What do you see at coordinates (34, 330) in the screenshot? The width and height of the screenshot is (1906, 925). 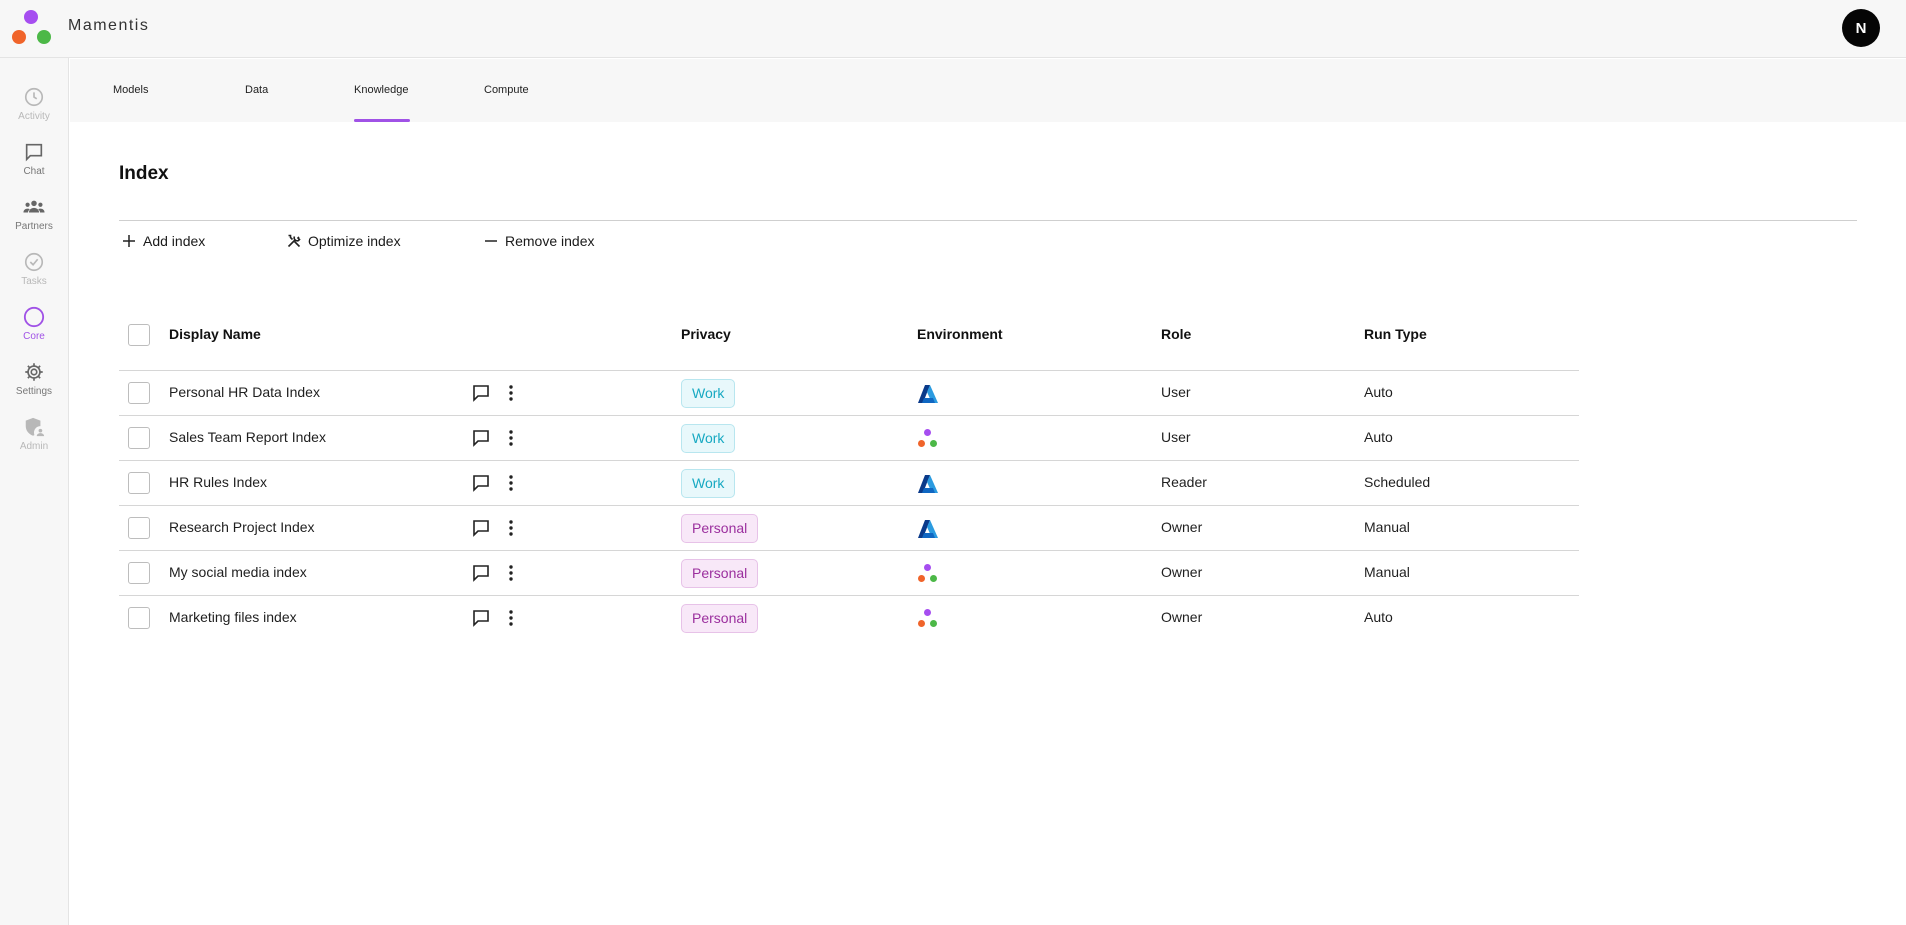 I see `sidebar-item-core: Core` at bounding box center [34, 330].